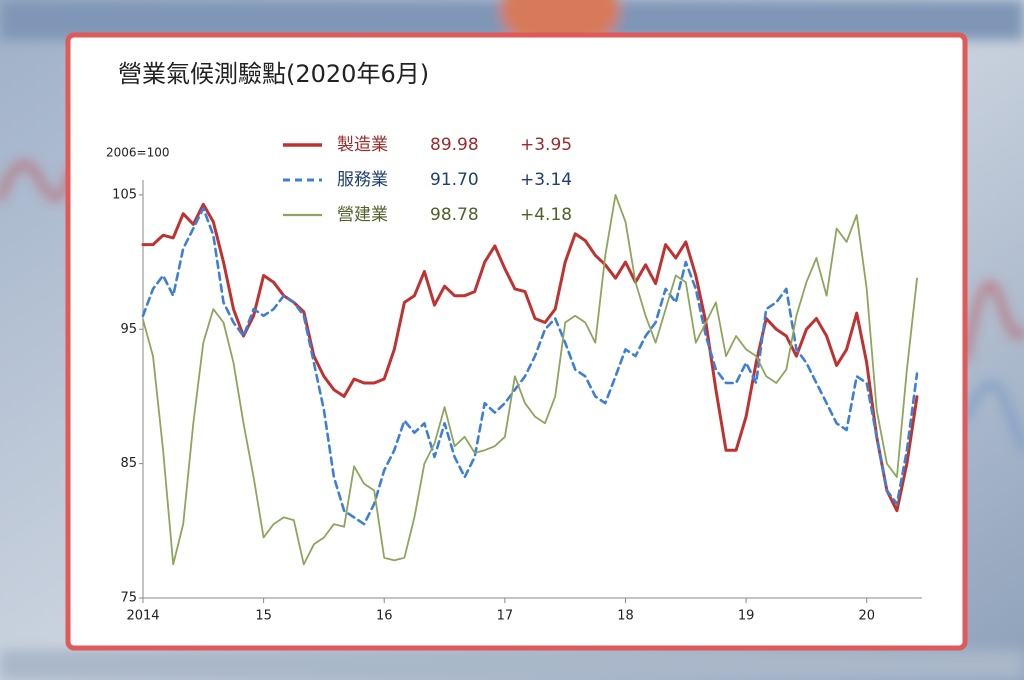 This screenshot has height=680, width=1024. What do you see at coordinates (273, 74) in the screenshot?
I see `chart-title: 營業氣候測驗點(2020年6月)` at bounding box center [273, 74].